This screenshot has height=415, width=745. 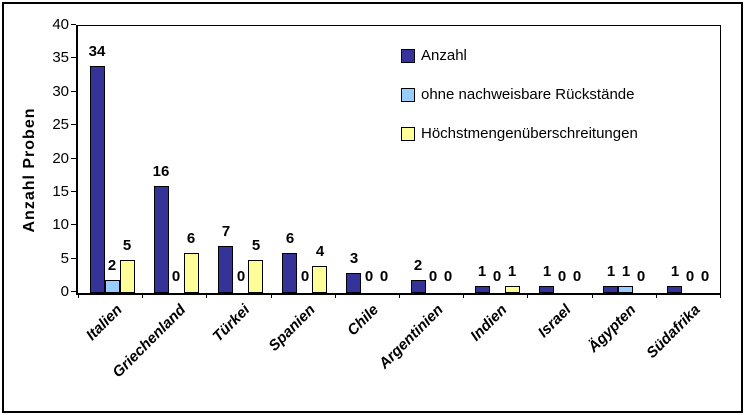 What do you see at coordinates (60, 224) in the screenshot?
I see `y-tick-label: 10` at bounding box center [60, 224].